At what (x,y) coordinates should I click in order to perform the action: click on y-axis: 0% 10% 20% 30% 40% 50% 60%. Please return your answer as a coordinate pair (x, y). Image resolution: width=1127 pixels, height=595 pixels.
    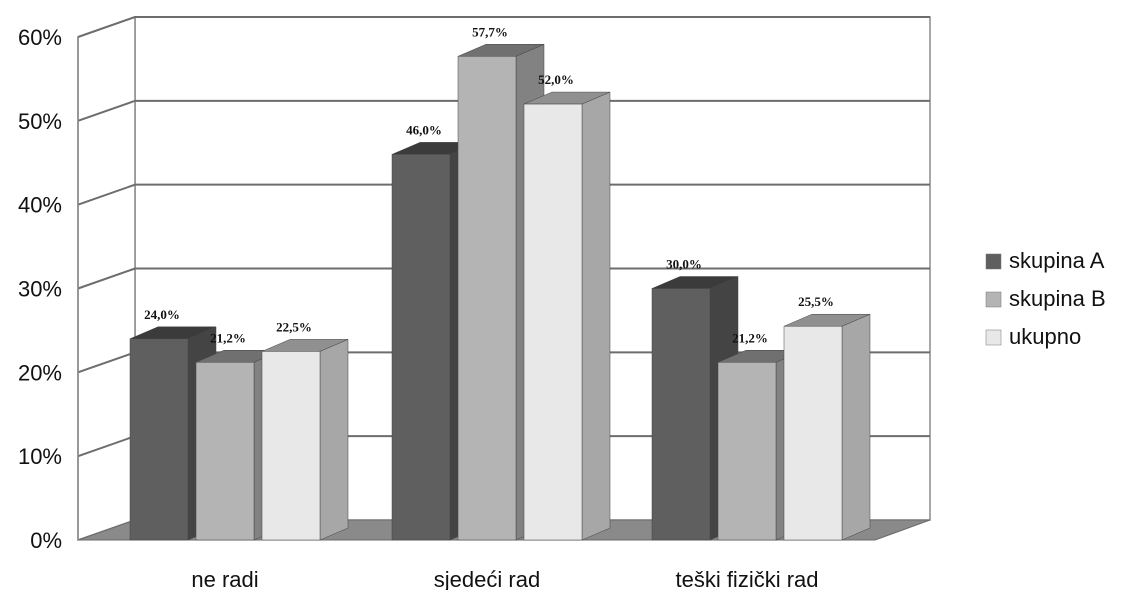
    Looking at the image, I should click on (48, 289).